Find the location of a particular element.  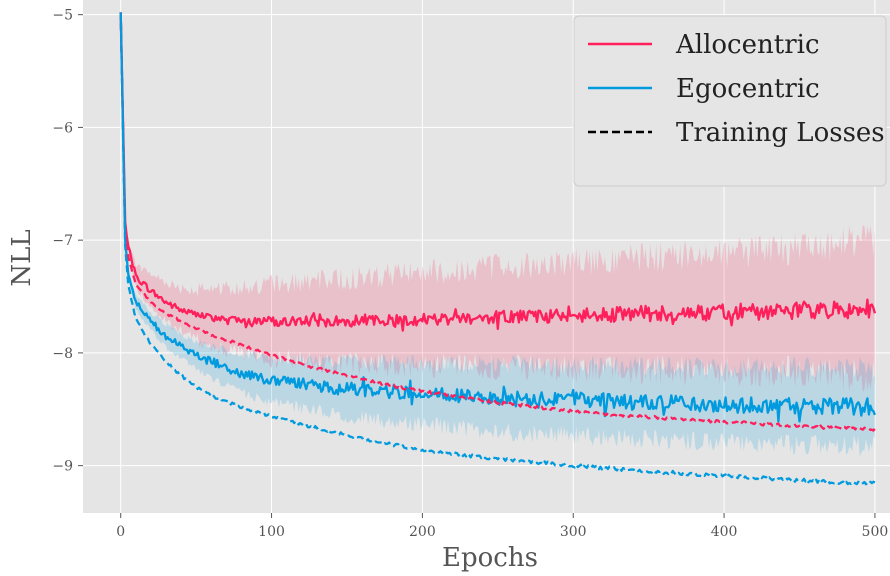

x-tick-label: 500 is located at coordinates (875, 532).